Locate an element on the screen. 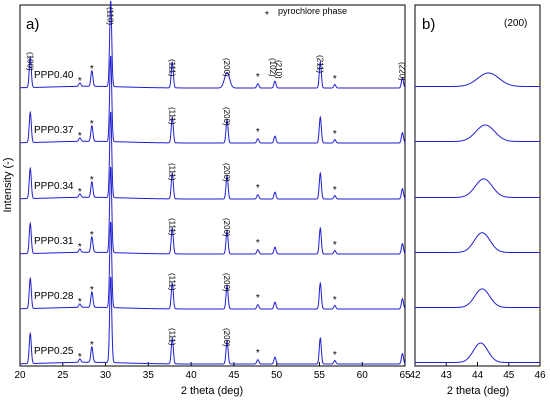 This screenshot has width=550, height=402. panel-a-xlabel: 2 theta (deg) is located at coordinates (212, 391).